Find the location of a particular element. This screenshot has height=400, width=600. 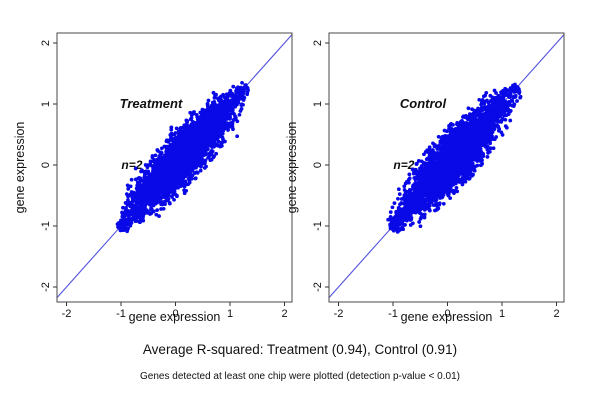

group-label-treatment: Treatment is located at coordinates (151, 103).